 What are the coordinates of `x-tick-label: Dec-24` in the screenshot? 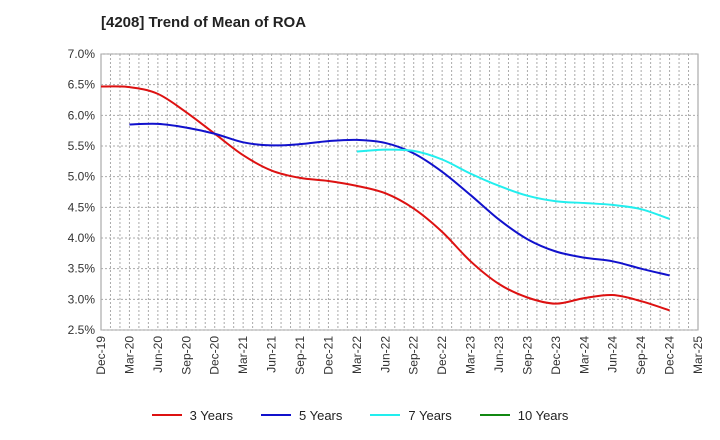 It's located at (670, 355).